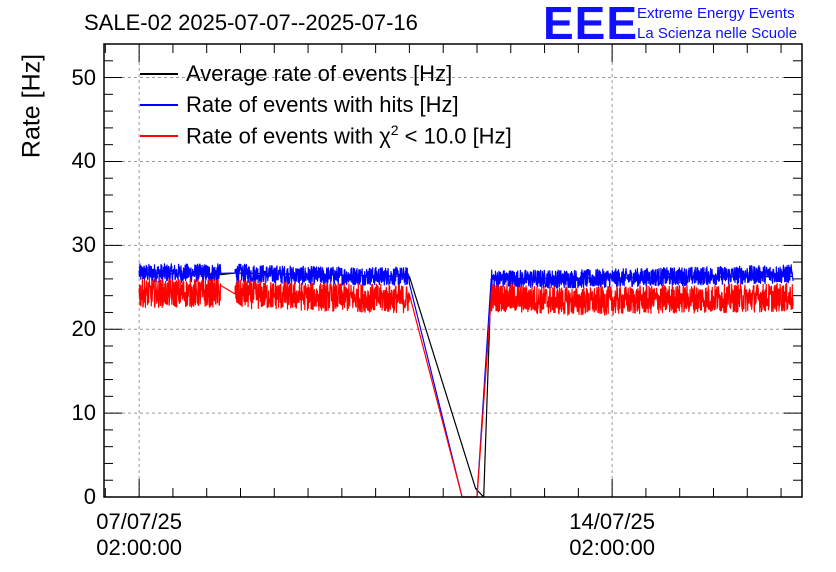  What do you see at coordinates (89, 496) in the screenshot?
I see `y-tick-label: 0` at bounding box center [89, 496].